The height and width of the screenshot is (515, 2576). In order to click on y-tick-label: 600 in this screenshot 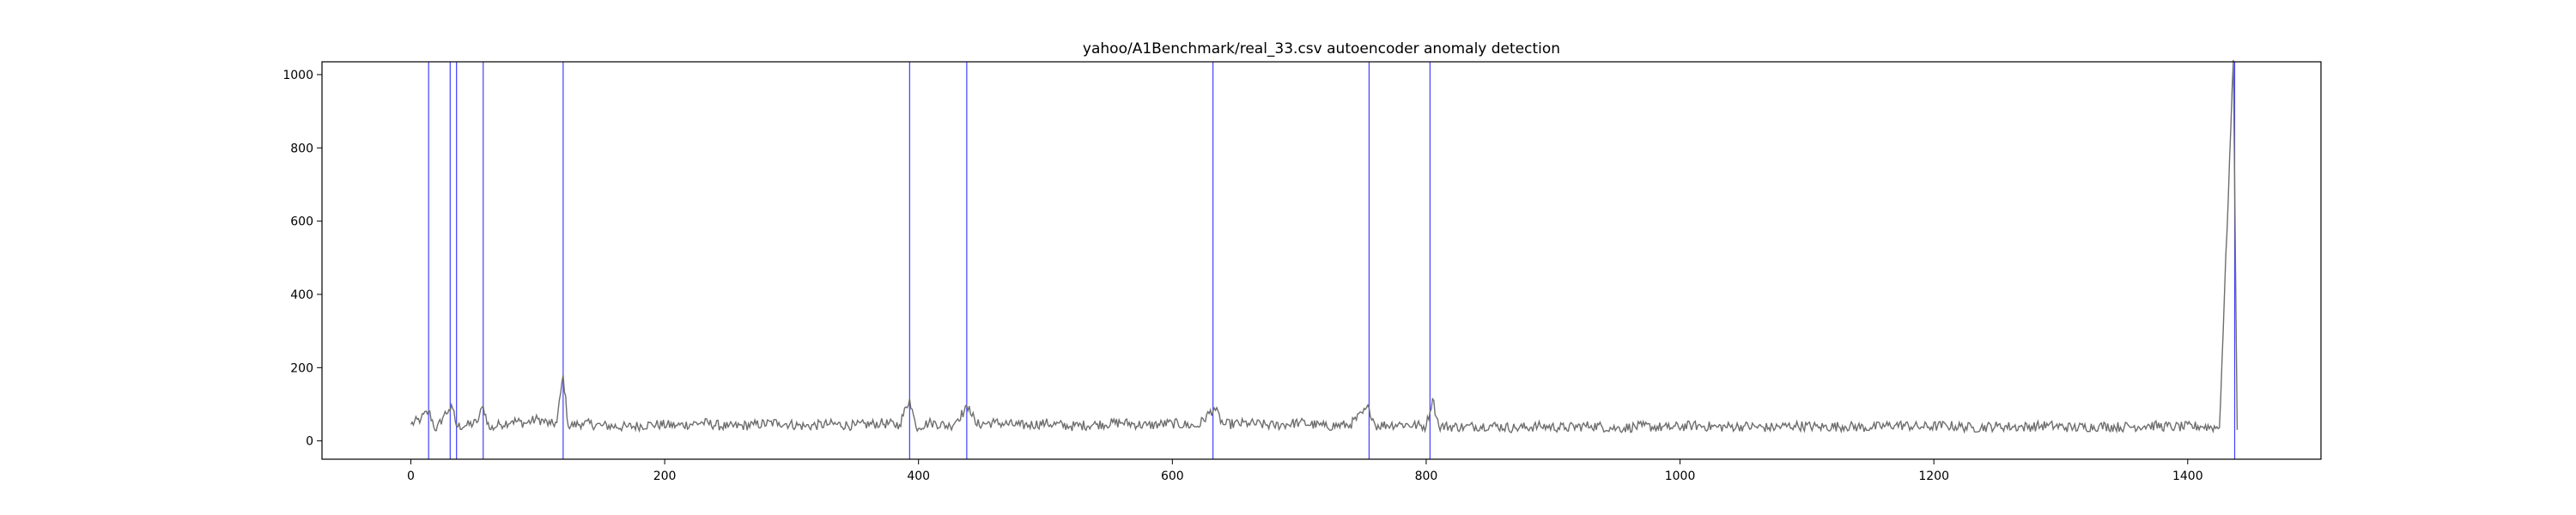, I will do `click(301, 222)`.